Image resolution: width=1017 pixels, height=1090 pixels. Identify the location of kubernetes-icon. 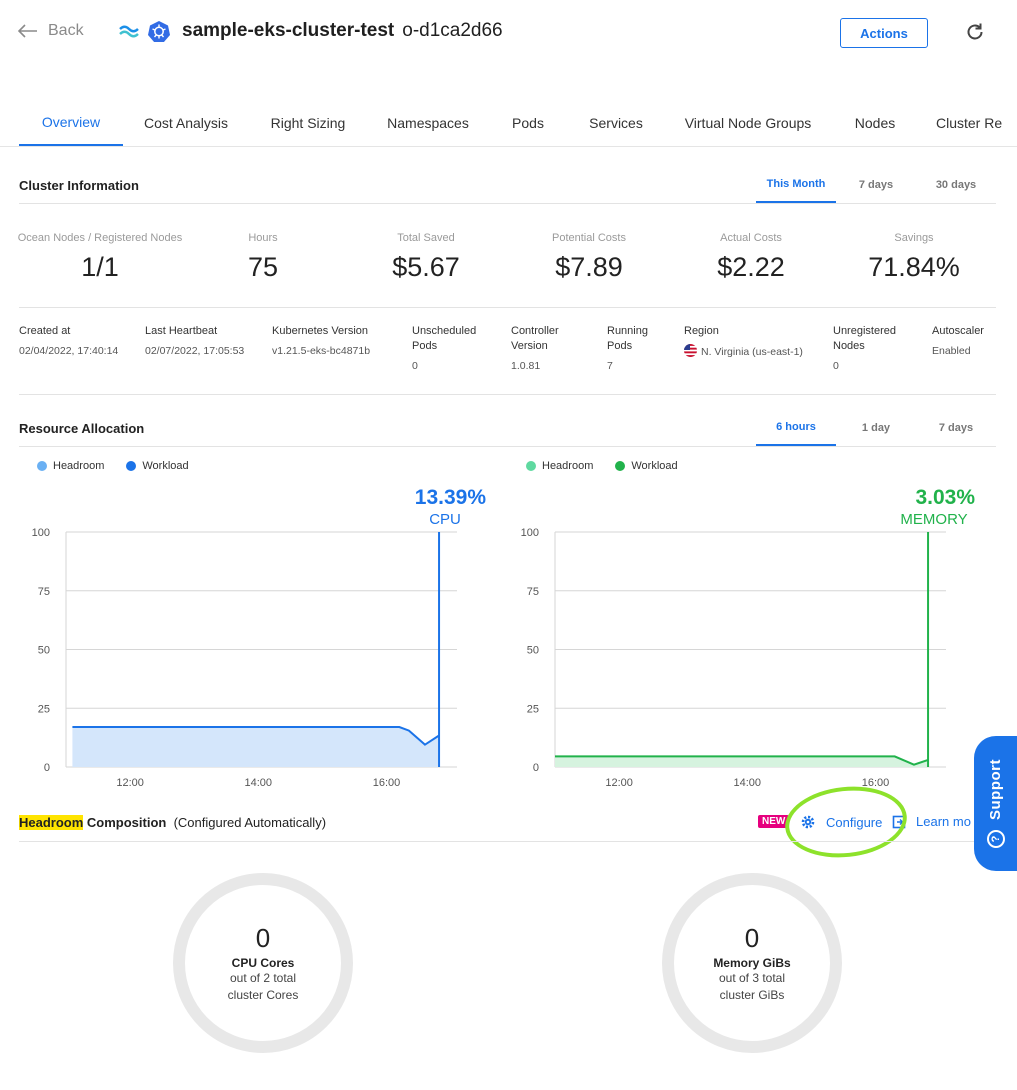
(159, 31).